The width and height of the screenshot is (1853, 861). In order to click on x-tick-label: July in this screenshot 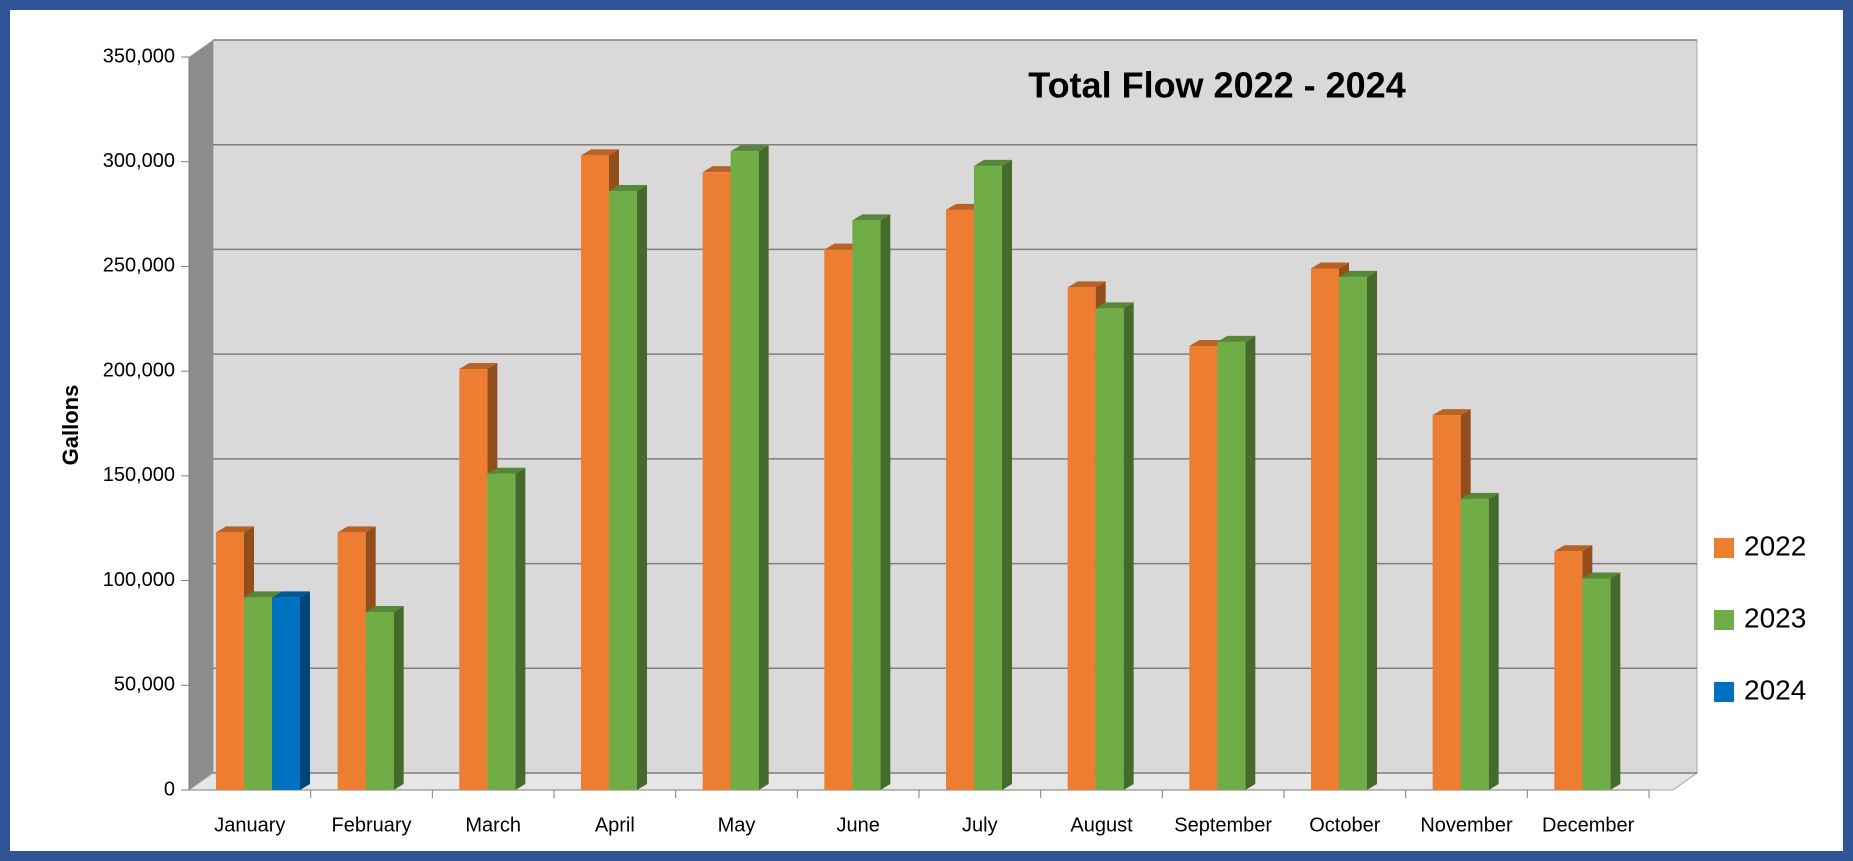, I will do `click(980, 825)`.